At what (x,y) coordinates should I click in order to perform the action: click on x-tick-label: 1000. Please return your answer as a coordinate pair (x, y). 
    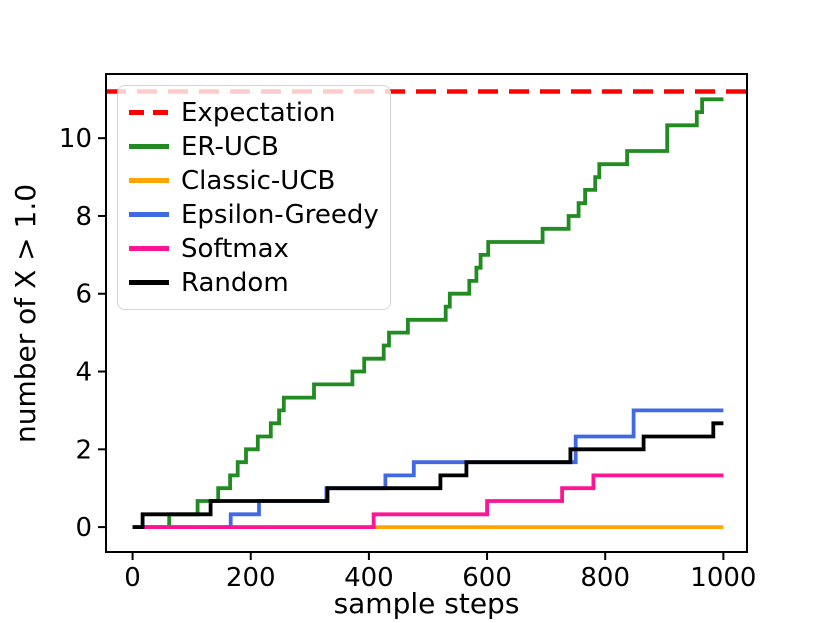
    Looking at the image, I should click on (723, 578).